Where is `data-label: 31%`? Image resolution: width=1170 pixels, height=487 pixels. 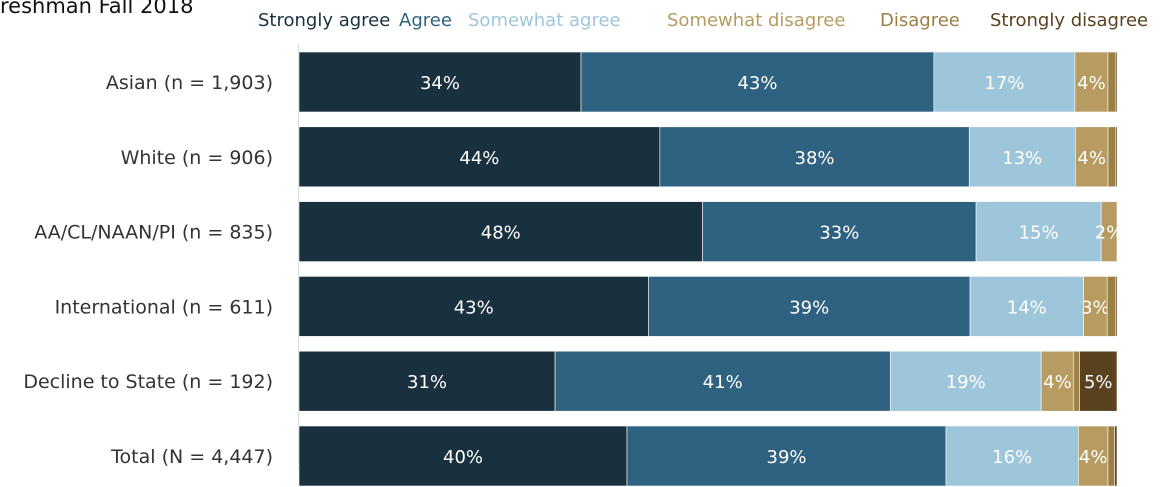
data-label: 31% is located at coordinates (427, 382).